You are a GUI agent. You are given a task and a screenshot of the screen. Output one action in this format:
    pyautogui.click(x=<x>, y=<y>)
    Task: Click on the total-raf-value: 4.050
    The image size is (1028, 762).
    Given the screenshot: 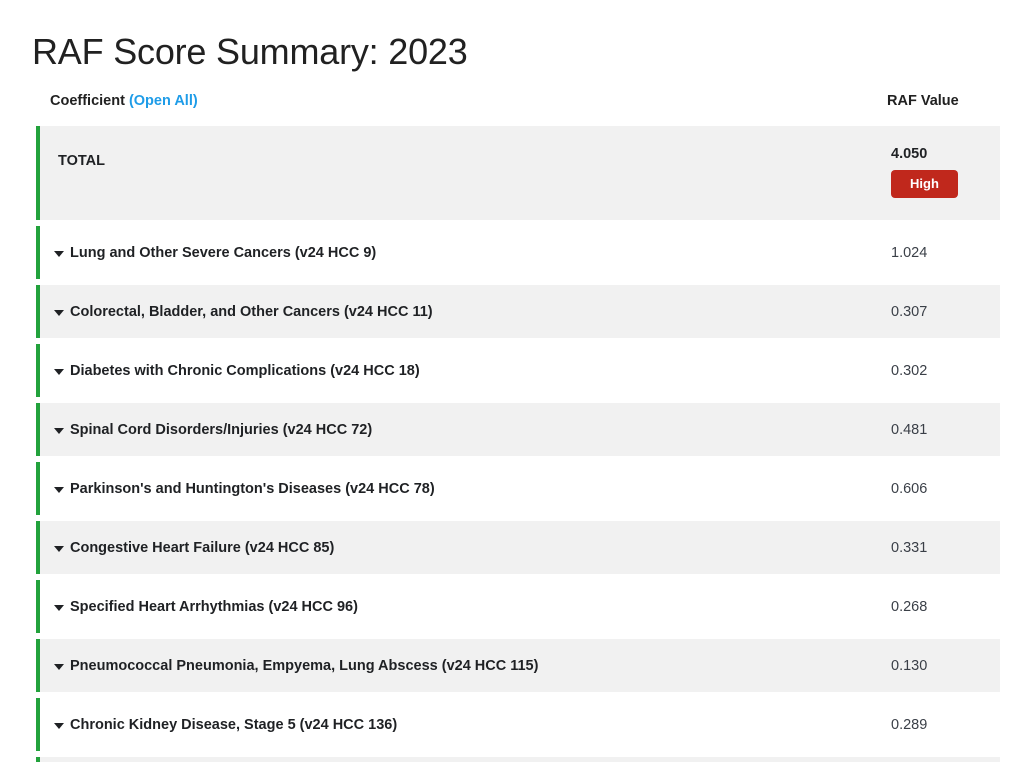 What is the action you would take?
    pyautogui.click(x=909, y=154)
    